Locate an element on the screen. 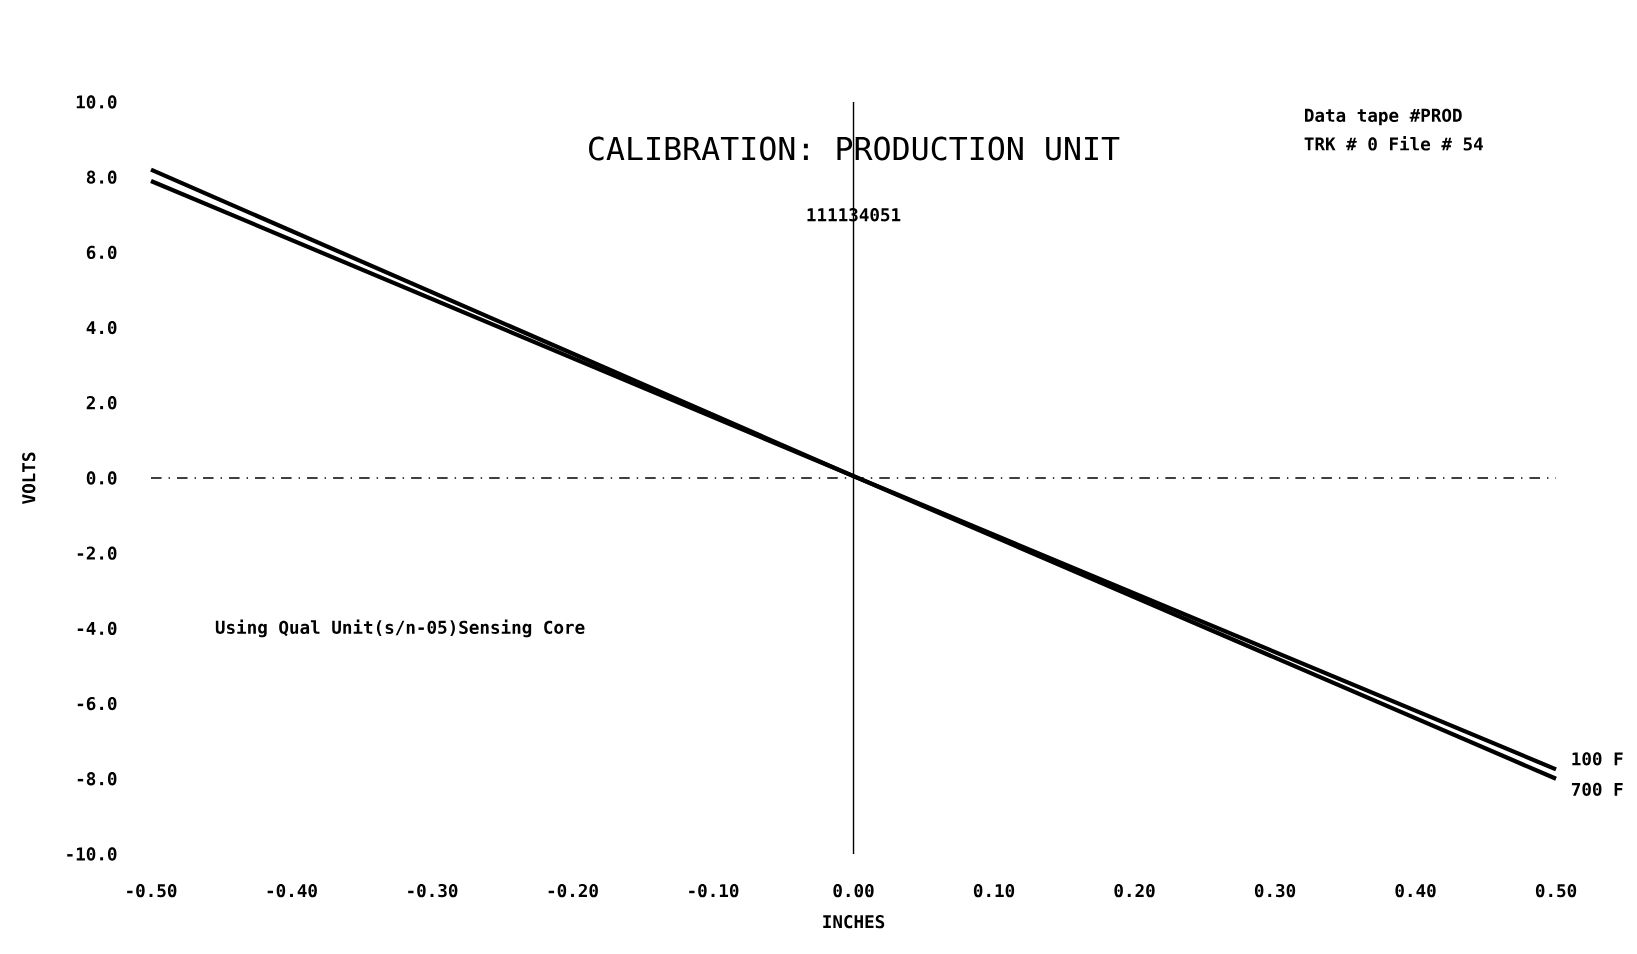  y-tick-label: -10.0 is located at coordinates (92, 854).